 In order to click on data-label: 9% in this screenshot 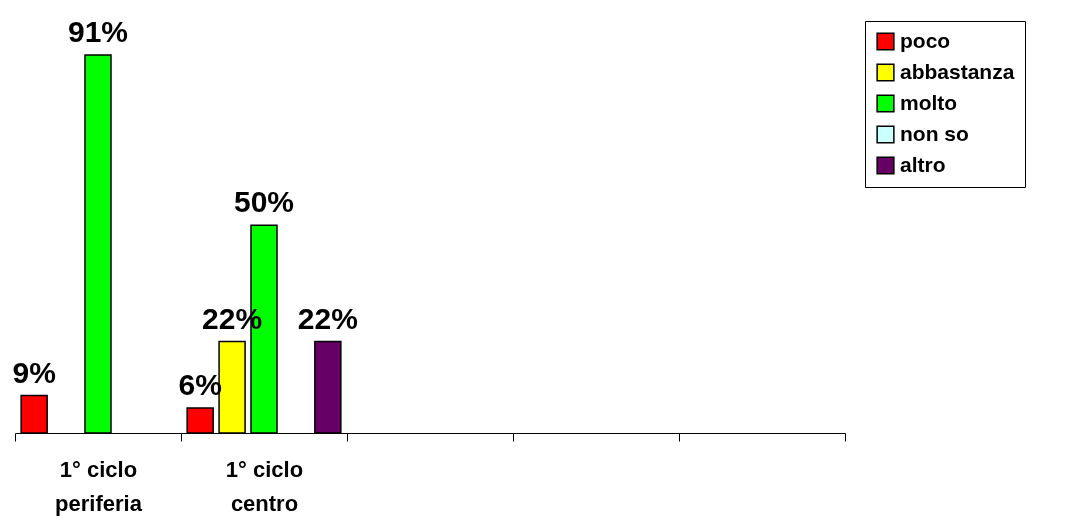, I will do `click(34, 372)`.